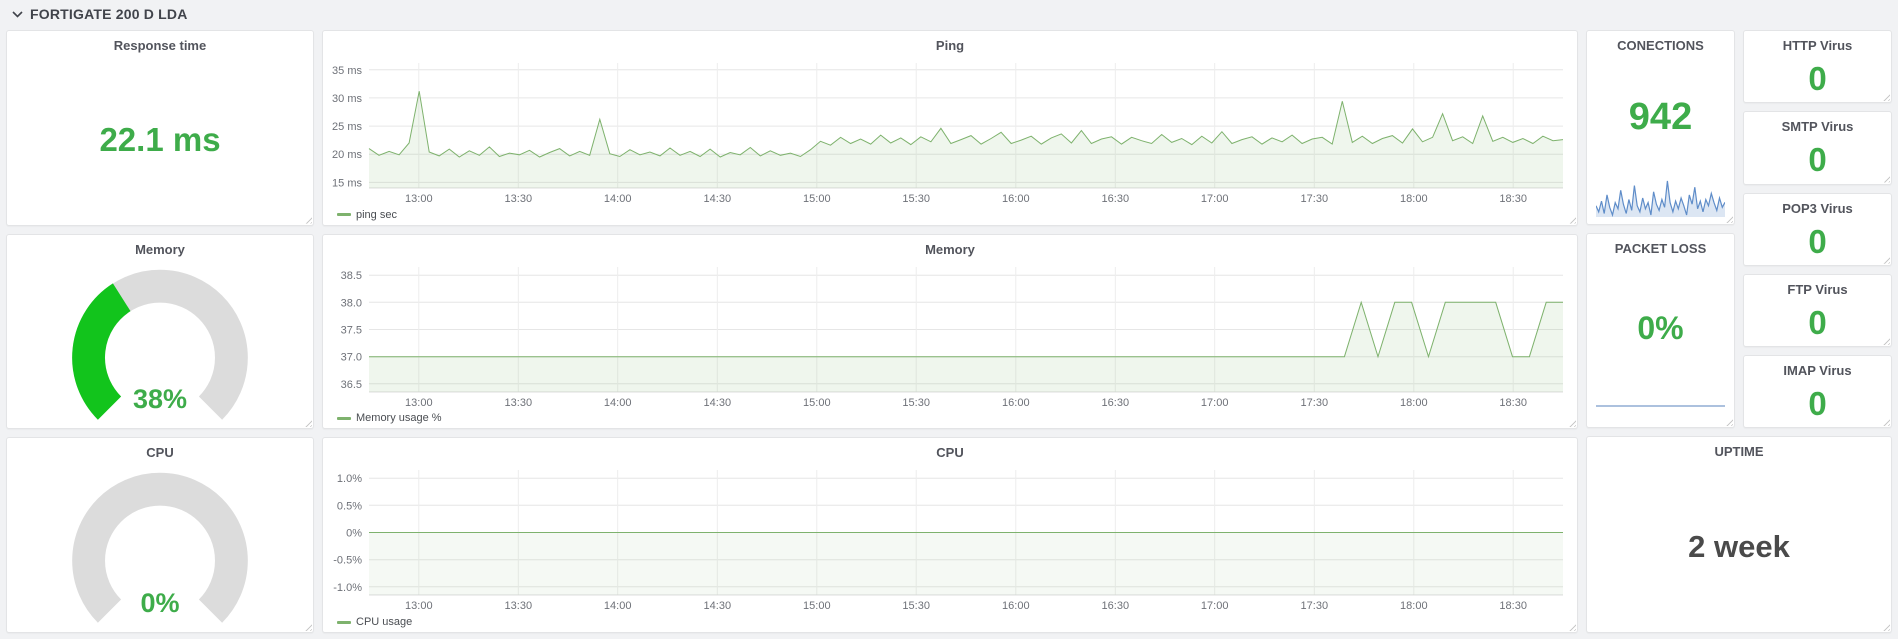 The image size is (1898, 639). Describe the element at coordinates (1660, 117) in the screenshot. I see `conections-stat: 942` at that location.